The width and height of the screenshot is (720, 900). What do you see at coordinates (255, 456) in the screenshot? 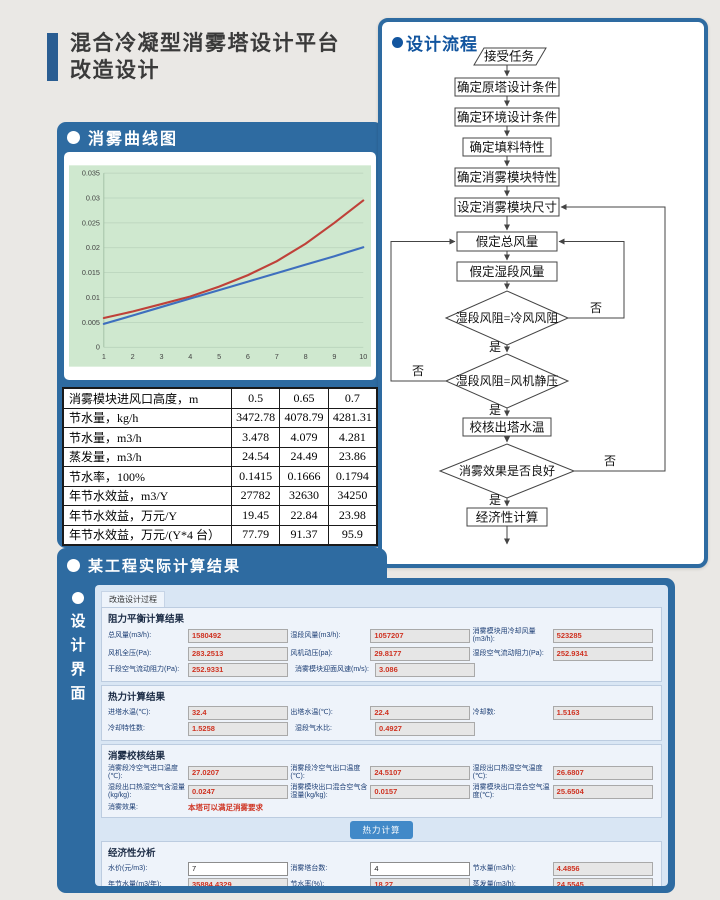
I see `value-cell: 24.54` at bounding box center [255, 456].